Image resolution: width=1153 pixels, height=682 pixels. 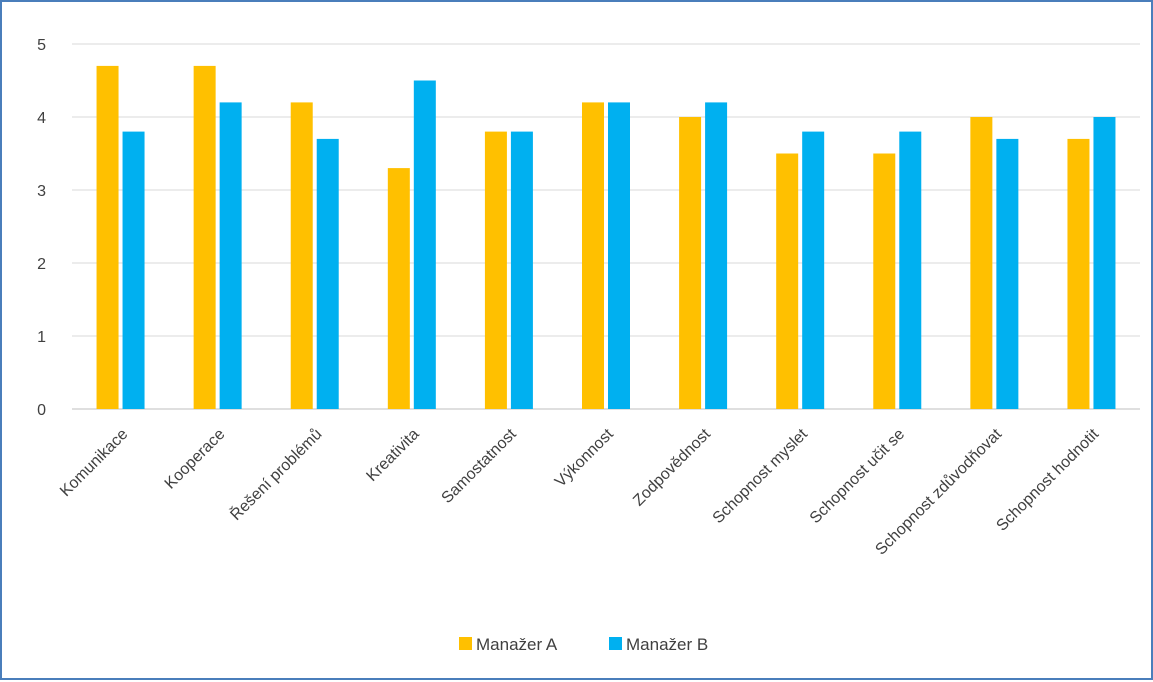 I want to click on x-category-label: Kooperace, so click(x=195, y=459).